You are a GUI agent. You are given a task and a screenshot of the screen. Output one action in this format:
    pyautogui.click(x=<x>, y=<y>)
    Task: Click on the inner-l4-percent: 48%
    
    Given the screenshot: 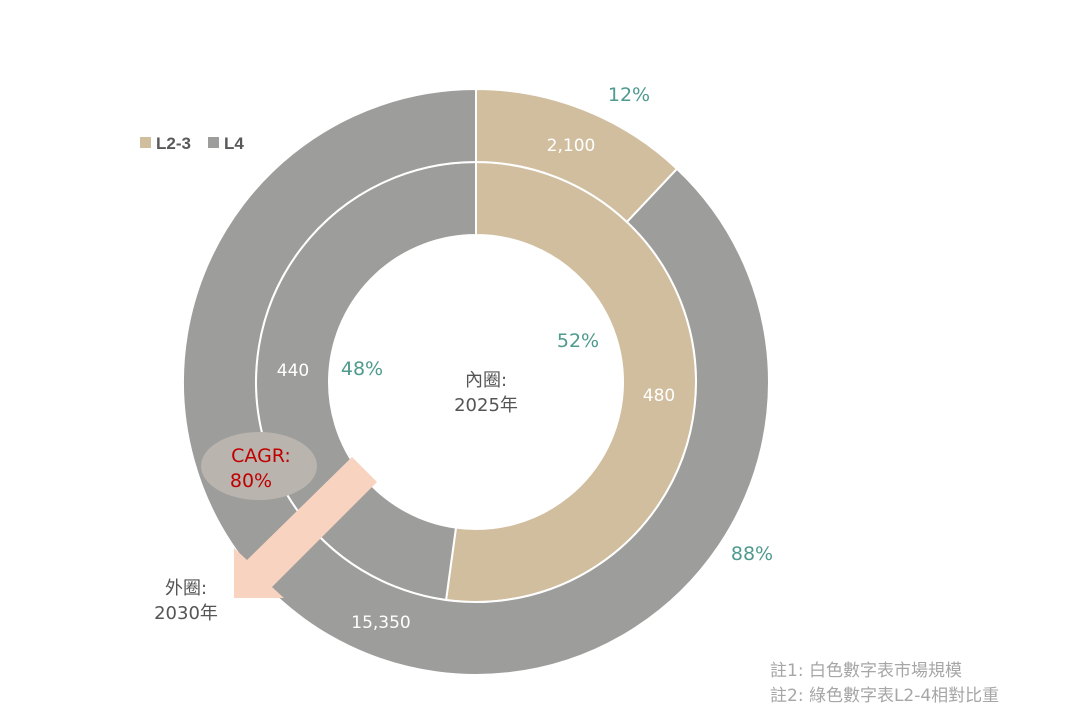 What is the action you would take?
    pyautogui.click(x=362, y=369)
    